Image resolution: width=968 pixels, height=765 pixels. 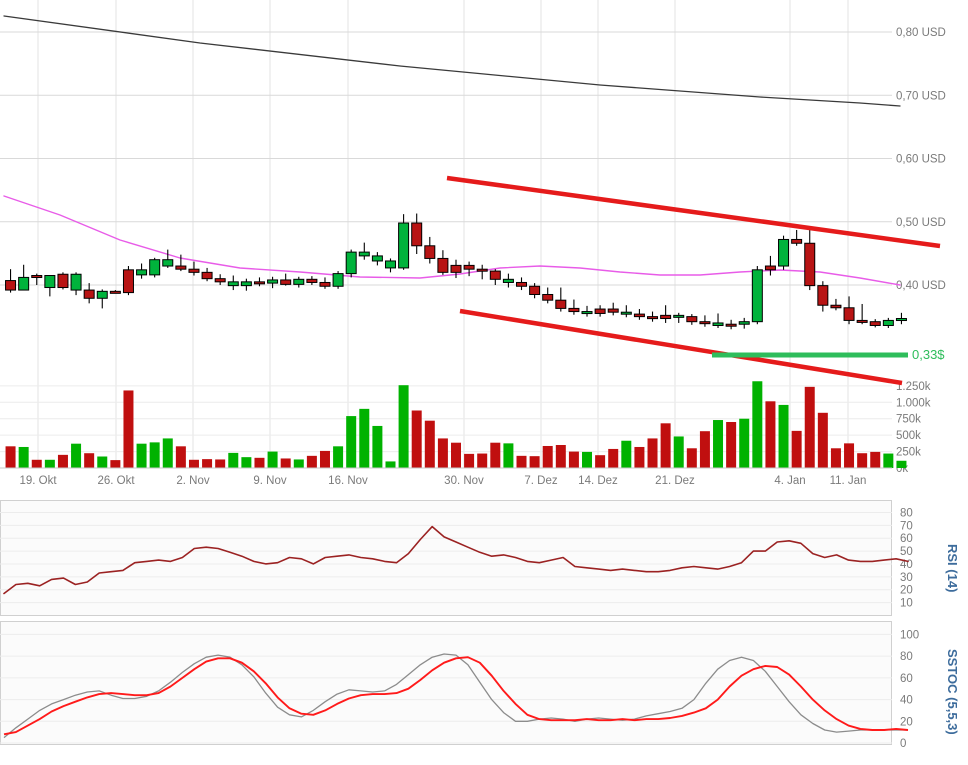 What do you see at coordinates (456, 425) in the screenshot?
I see `volume-bars` at bounding box center [456, 425].